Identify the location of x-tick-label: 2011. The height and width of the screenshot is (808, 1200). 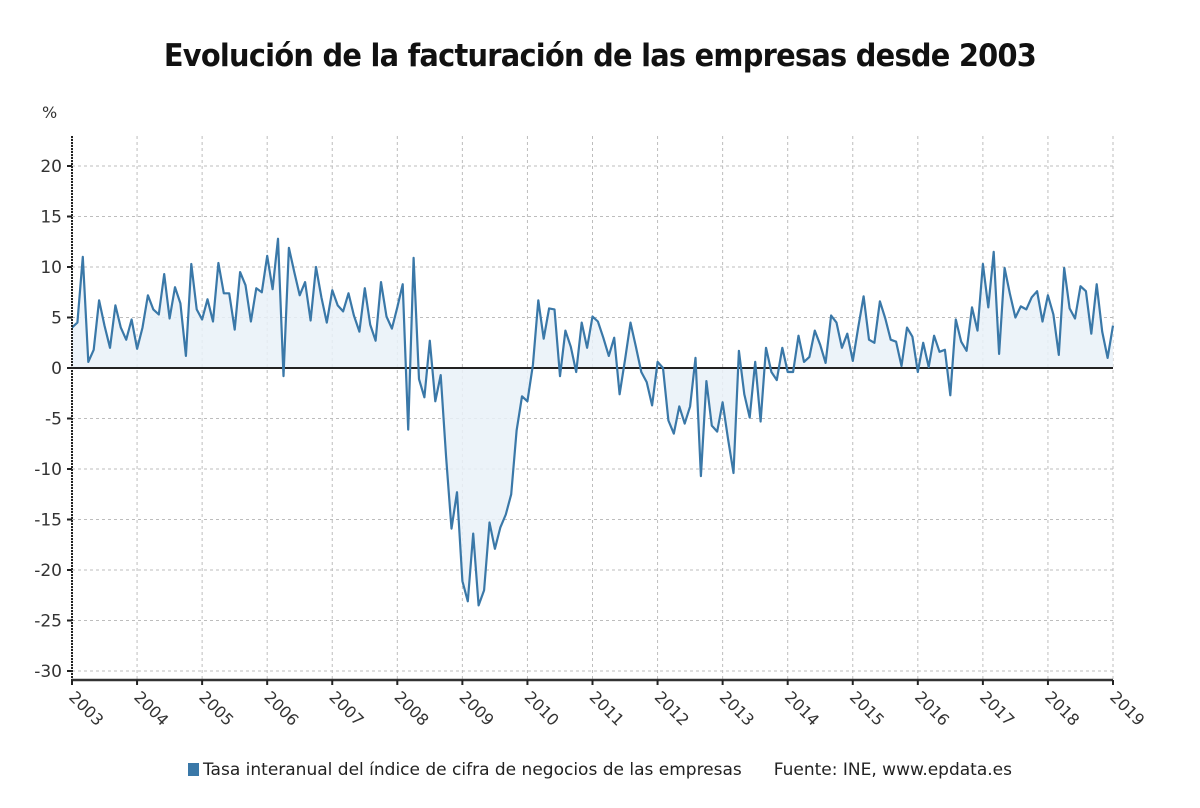
(607, 708).